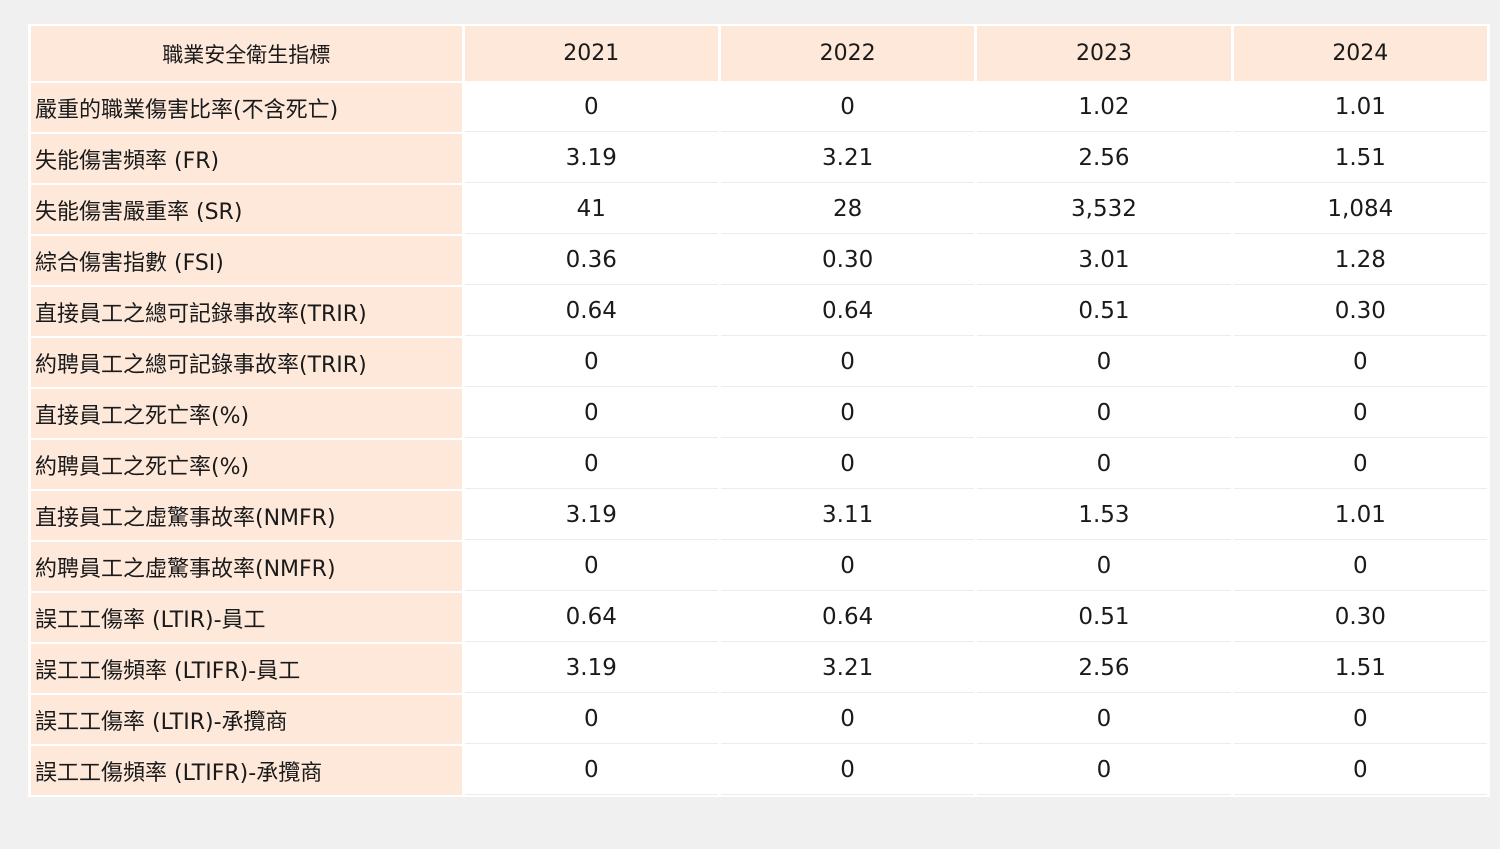 The image size is (1500, 849). What do you see at coordinates (246, 617) in the screenshot?
I see `row-indicator-label: 誤工工傷率 (LTIR)-員工` at bounding box center [246, 617].